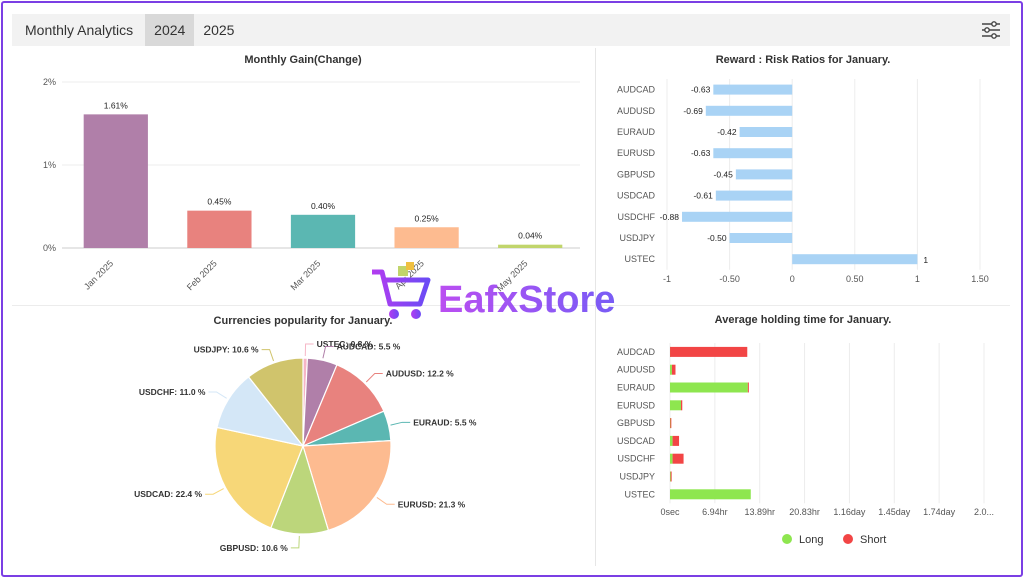 Image resolution: width=1024 pixels, height=578 pixels. Describe the element at coordinates (323, 206) in the screenshot. I see `data-label: 0.40%` at that location.